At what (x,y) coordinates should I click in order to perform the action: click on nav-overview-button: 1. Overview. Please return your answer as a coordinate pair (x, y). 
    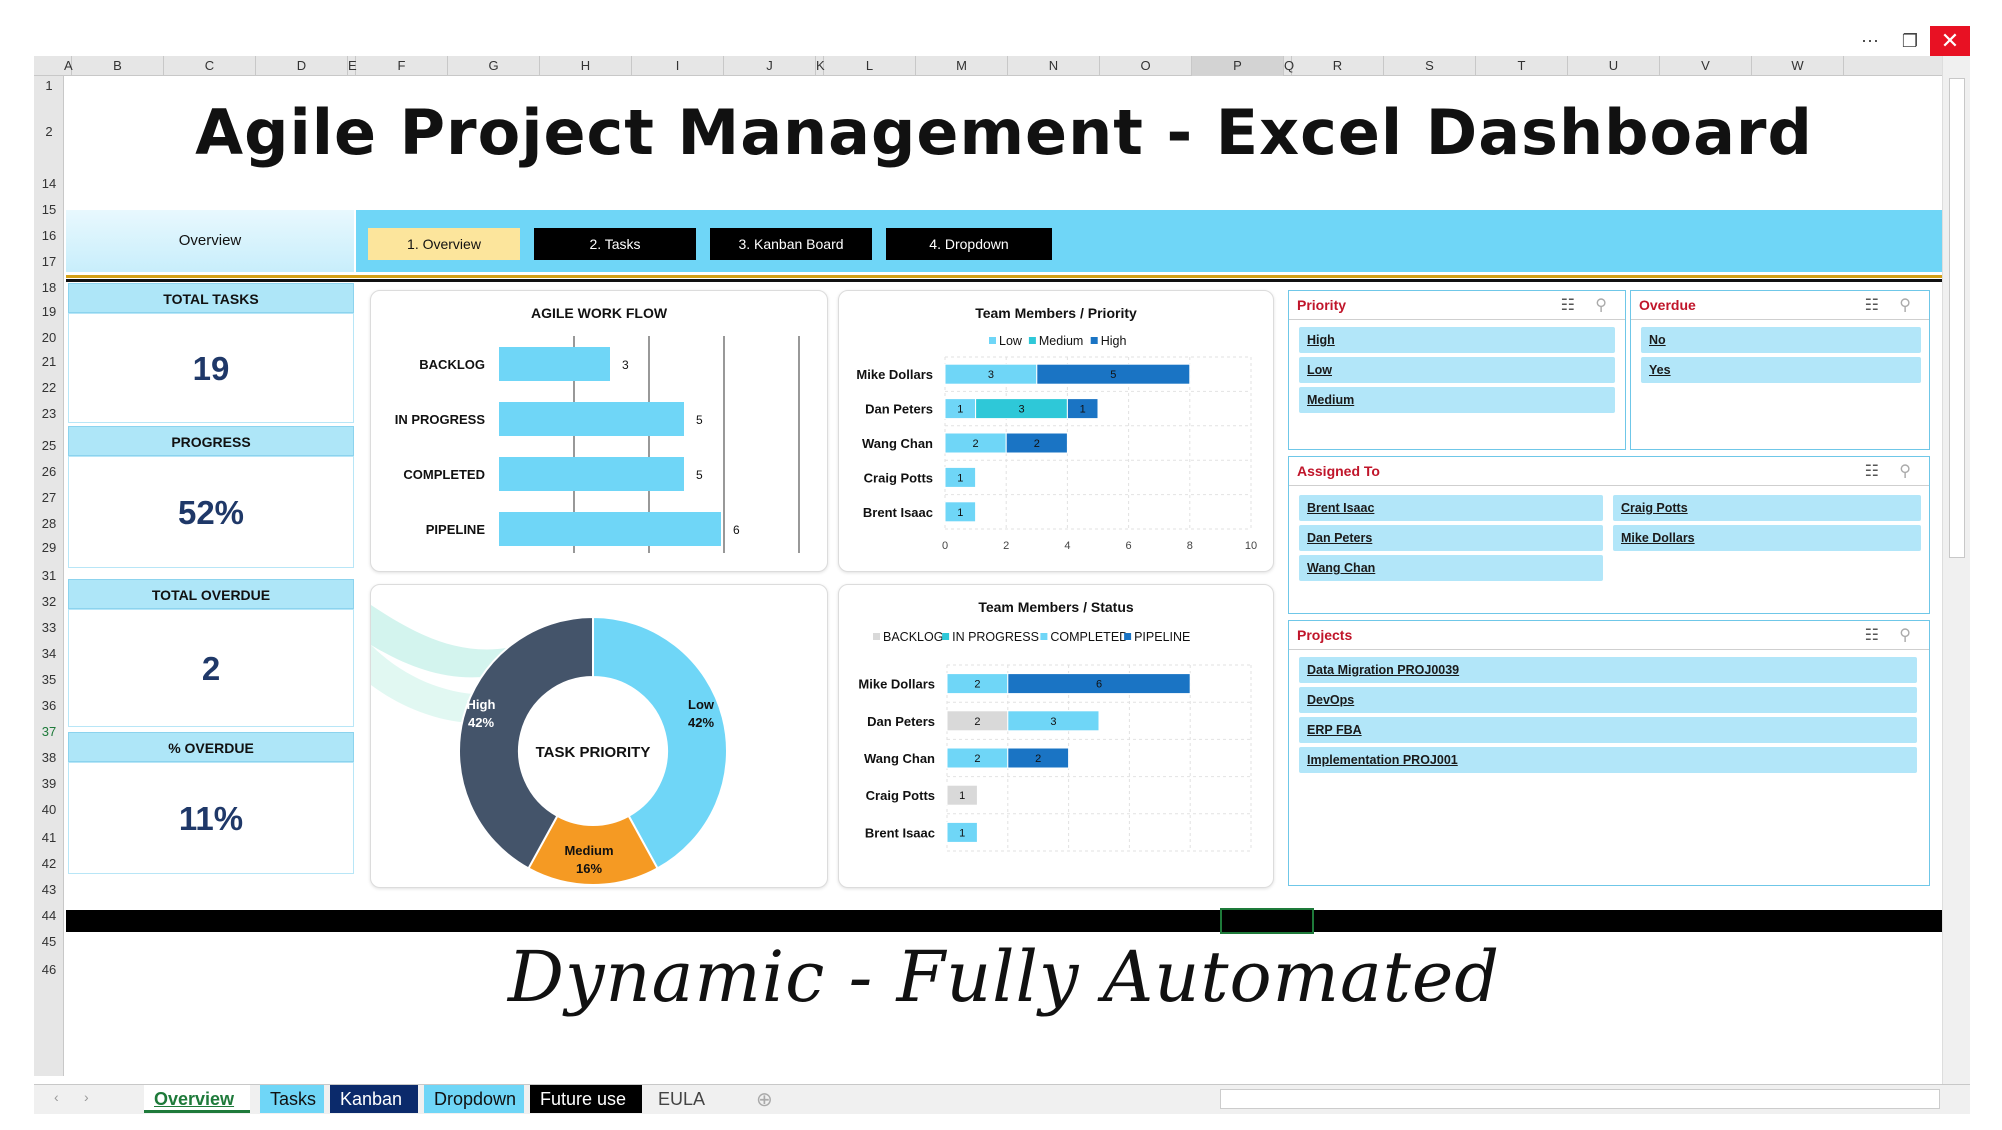
    Looking at the image, I should click on (444, 244).